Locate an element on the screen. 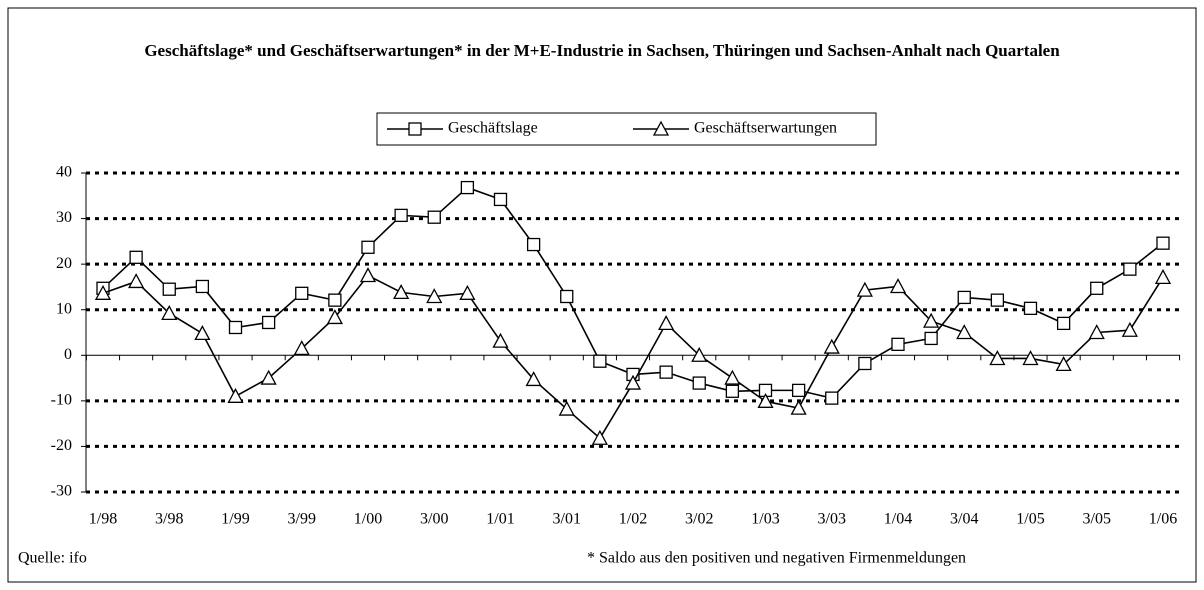 The width and height of the screenshot is (1204, 590). y-tick-label: 10 is located at coordinates (64, 308).